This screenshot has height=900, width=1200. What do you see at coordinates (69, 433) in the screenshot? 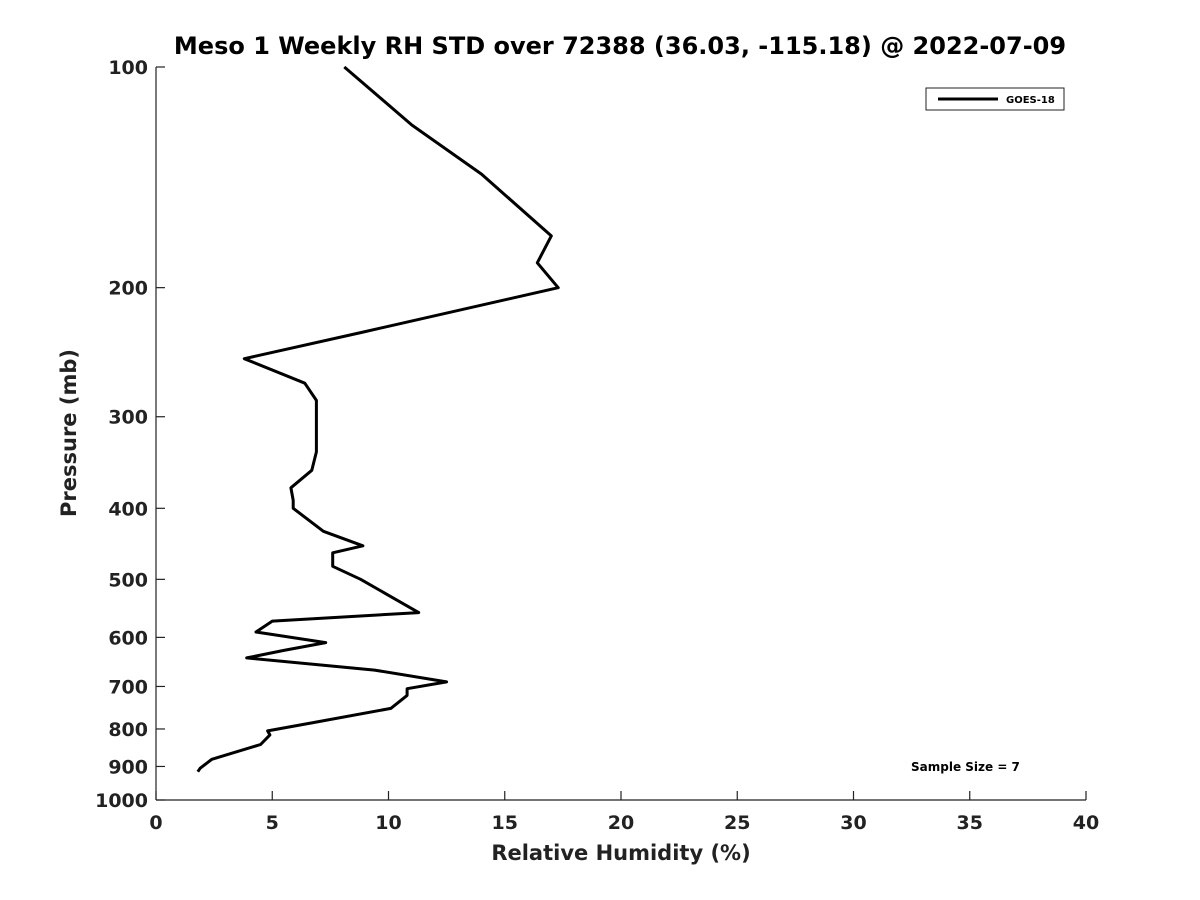
I see `y-axis-label: Pressure (mb)` at bounding box center [69, 433].